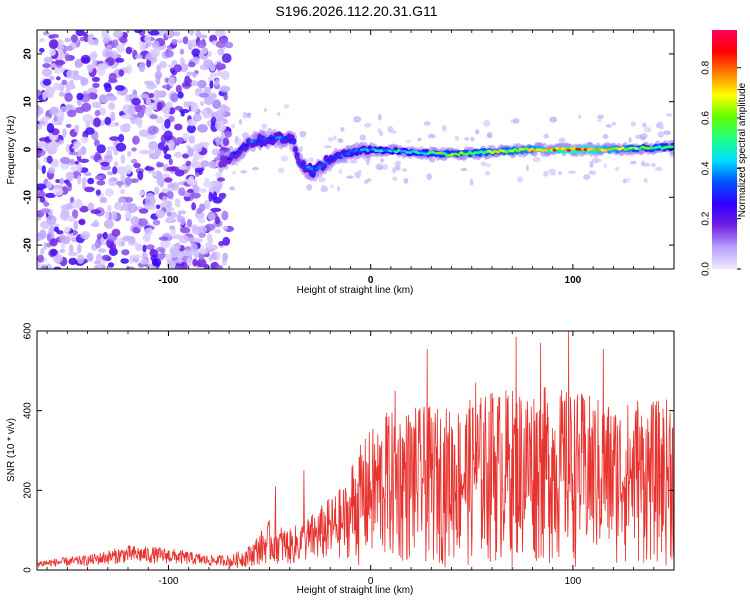 This screenshot has height=600, width=750. Describe the element at coordinates (28, 197) in the screenshot. I see `y-tick-label: -10` at that location.